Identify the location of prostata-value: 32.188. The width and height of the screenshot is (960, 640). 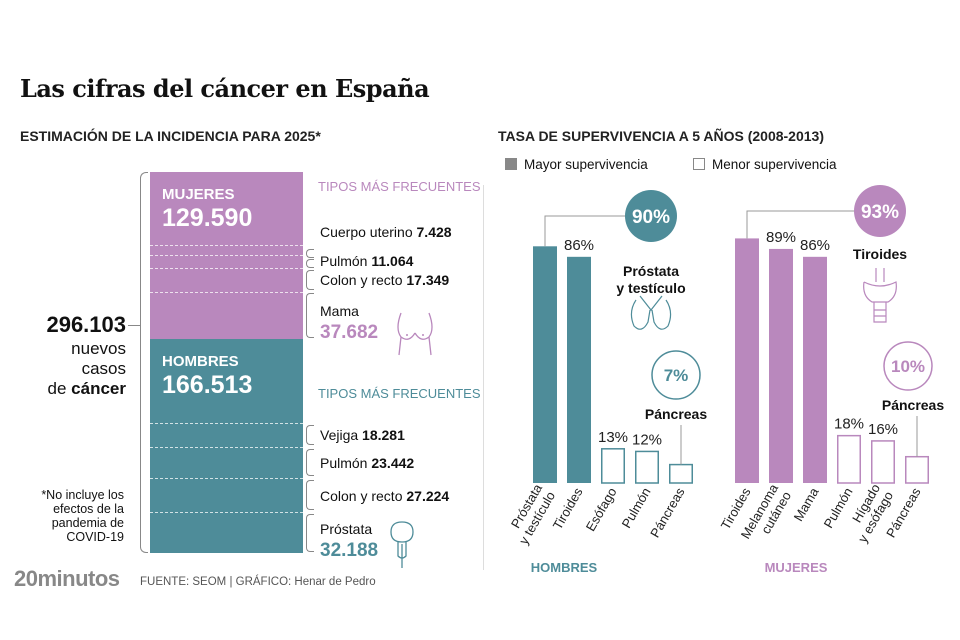
(349, 550).